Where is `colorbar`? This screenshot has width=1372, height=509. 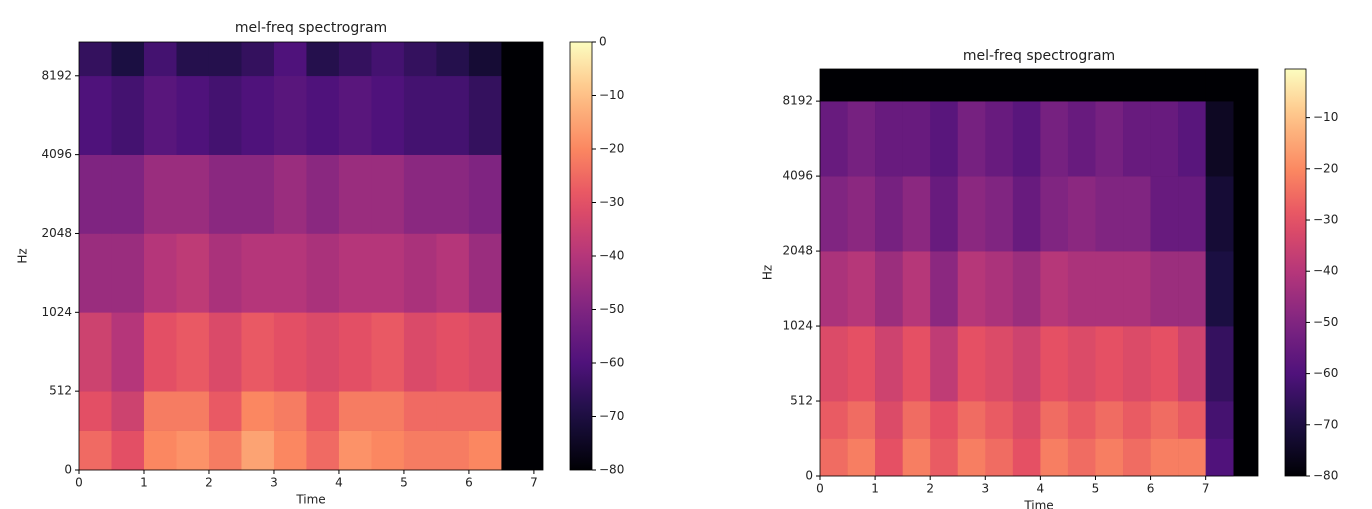
colorbar is located at coordinates (581, 256).